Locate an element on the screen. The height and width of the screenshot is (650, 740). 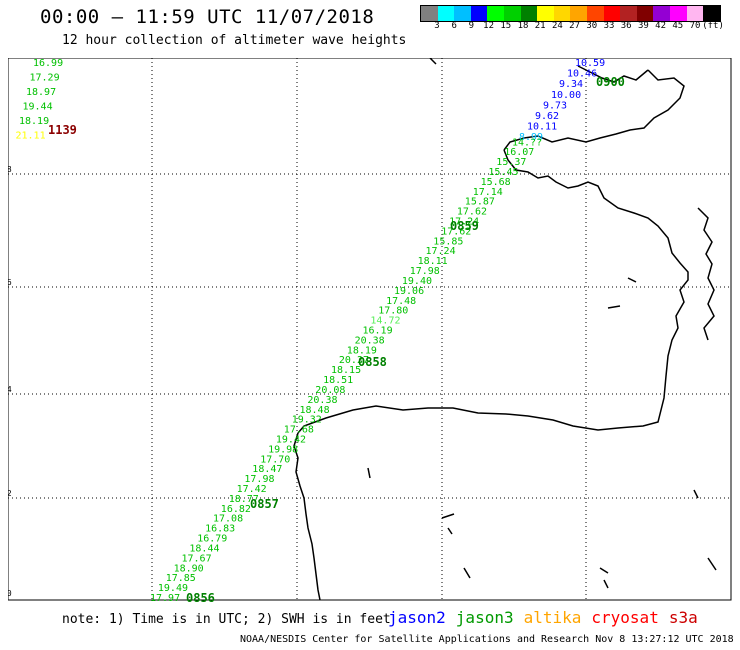
lat-tick-label: 50 is located at coordinates (10, 59).